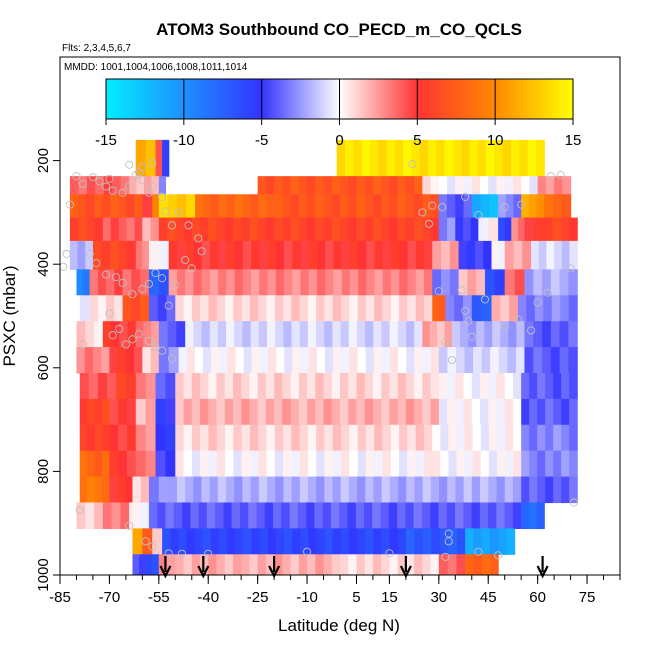  I want to click on colorbar-tick-label: 5, so click(417, 140).